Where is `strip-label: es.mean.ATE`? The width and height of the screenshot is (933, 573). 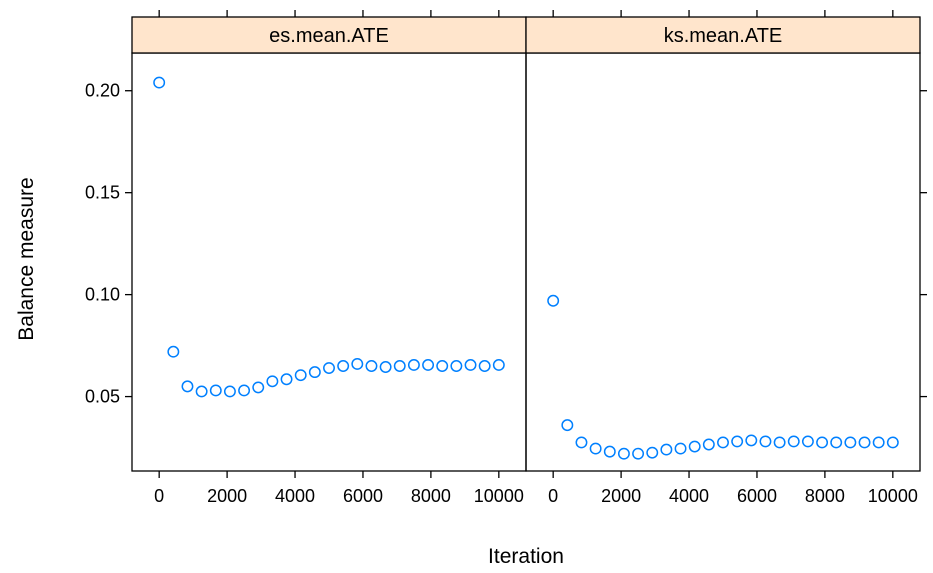
strip-label: es.mean.ATE is located at coordinates (329, 36).